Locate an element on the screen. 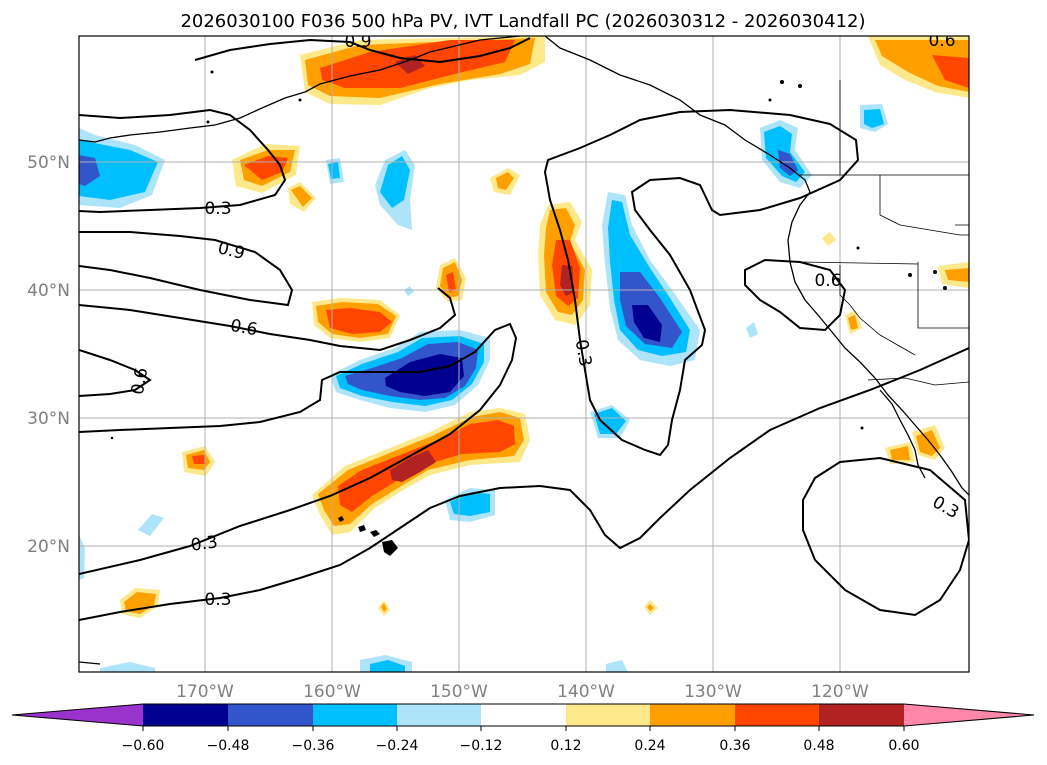 The height and width of the screenshot is (765, 1047). latitude-labels: 50°N 40°N 30°N 20°N is located at coordinates (48, 355).